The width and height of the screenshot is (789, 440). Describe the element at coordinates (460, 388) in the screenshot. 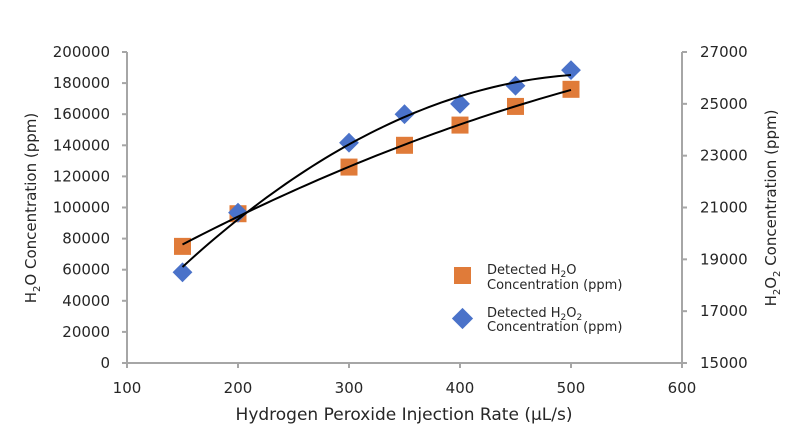

I see `x-tick-label: 400` at that location.